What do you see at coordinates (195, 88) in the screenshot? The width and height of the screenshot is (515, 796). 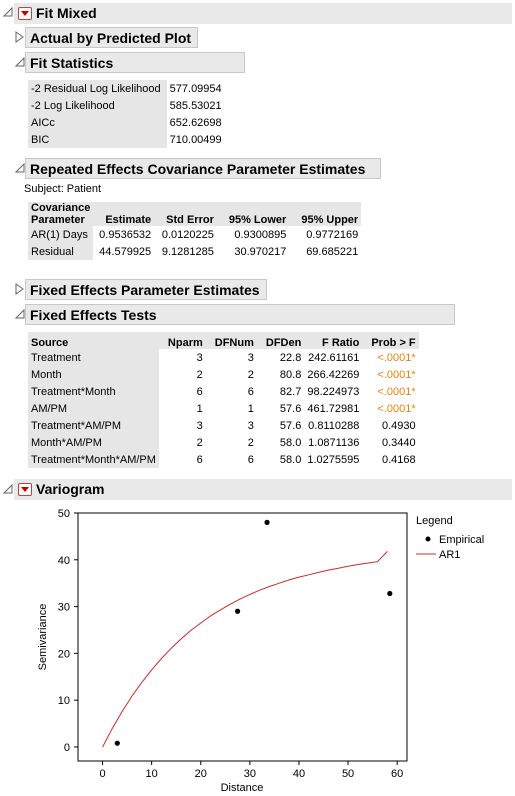 I see `stat-value: 577.09954` at bounding box center [195, 88].